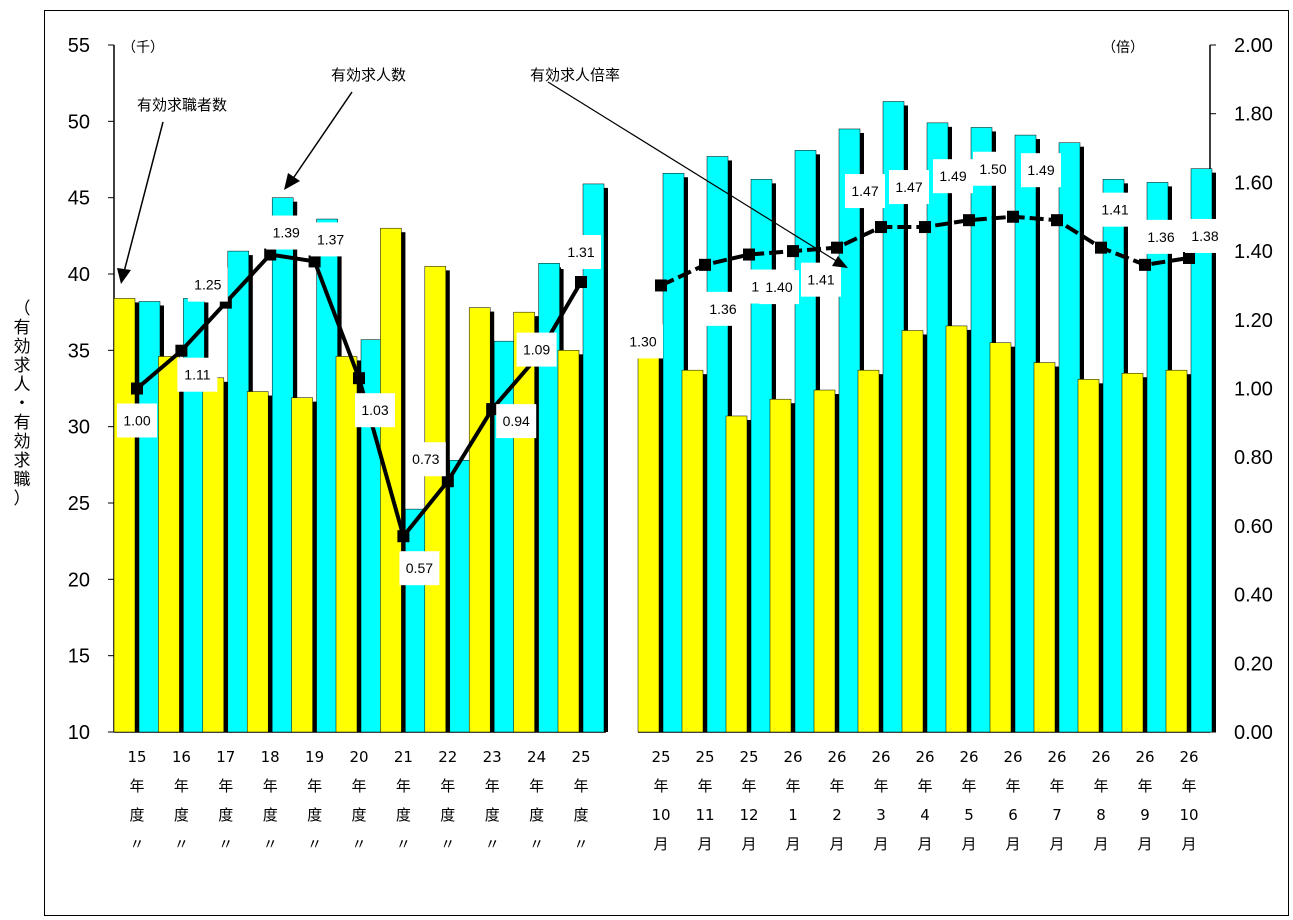 The image size is (1293, 920). I want to click on y-right-unit: （倍）, so click(1123, 48).